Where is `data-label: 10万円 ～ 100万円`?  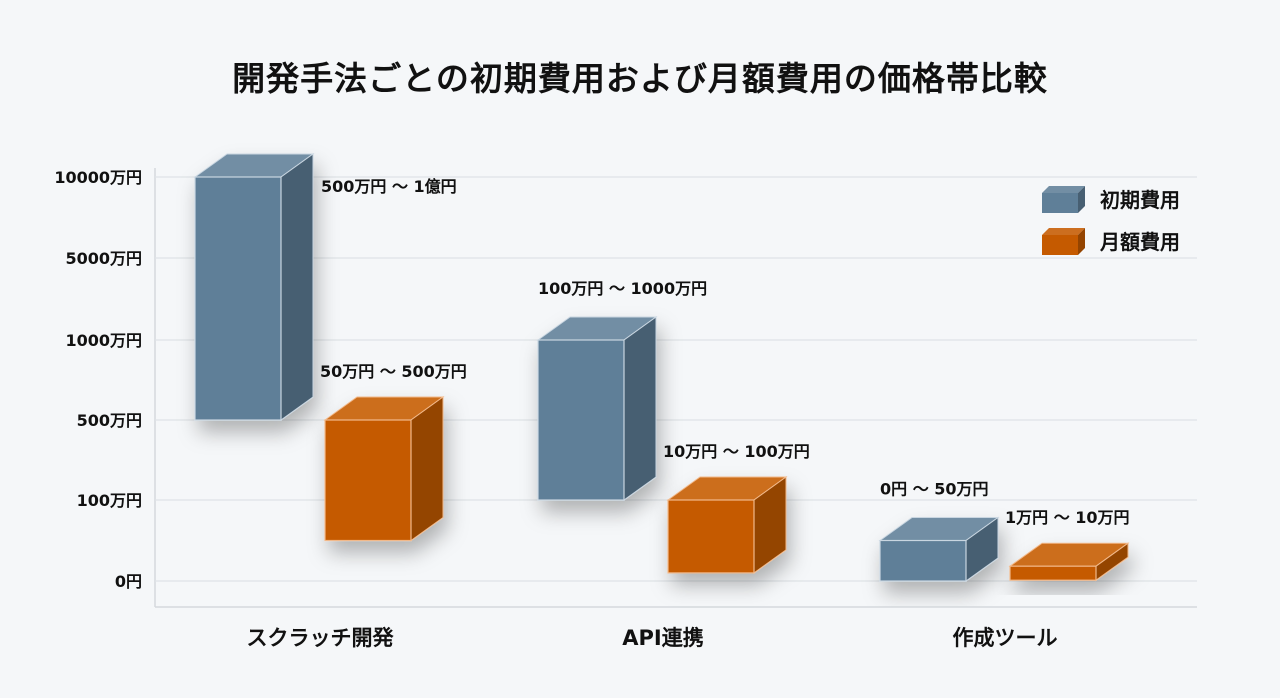
data-label: 10万円 ～ 100万円 is located at coordinates (736, 451).